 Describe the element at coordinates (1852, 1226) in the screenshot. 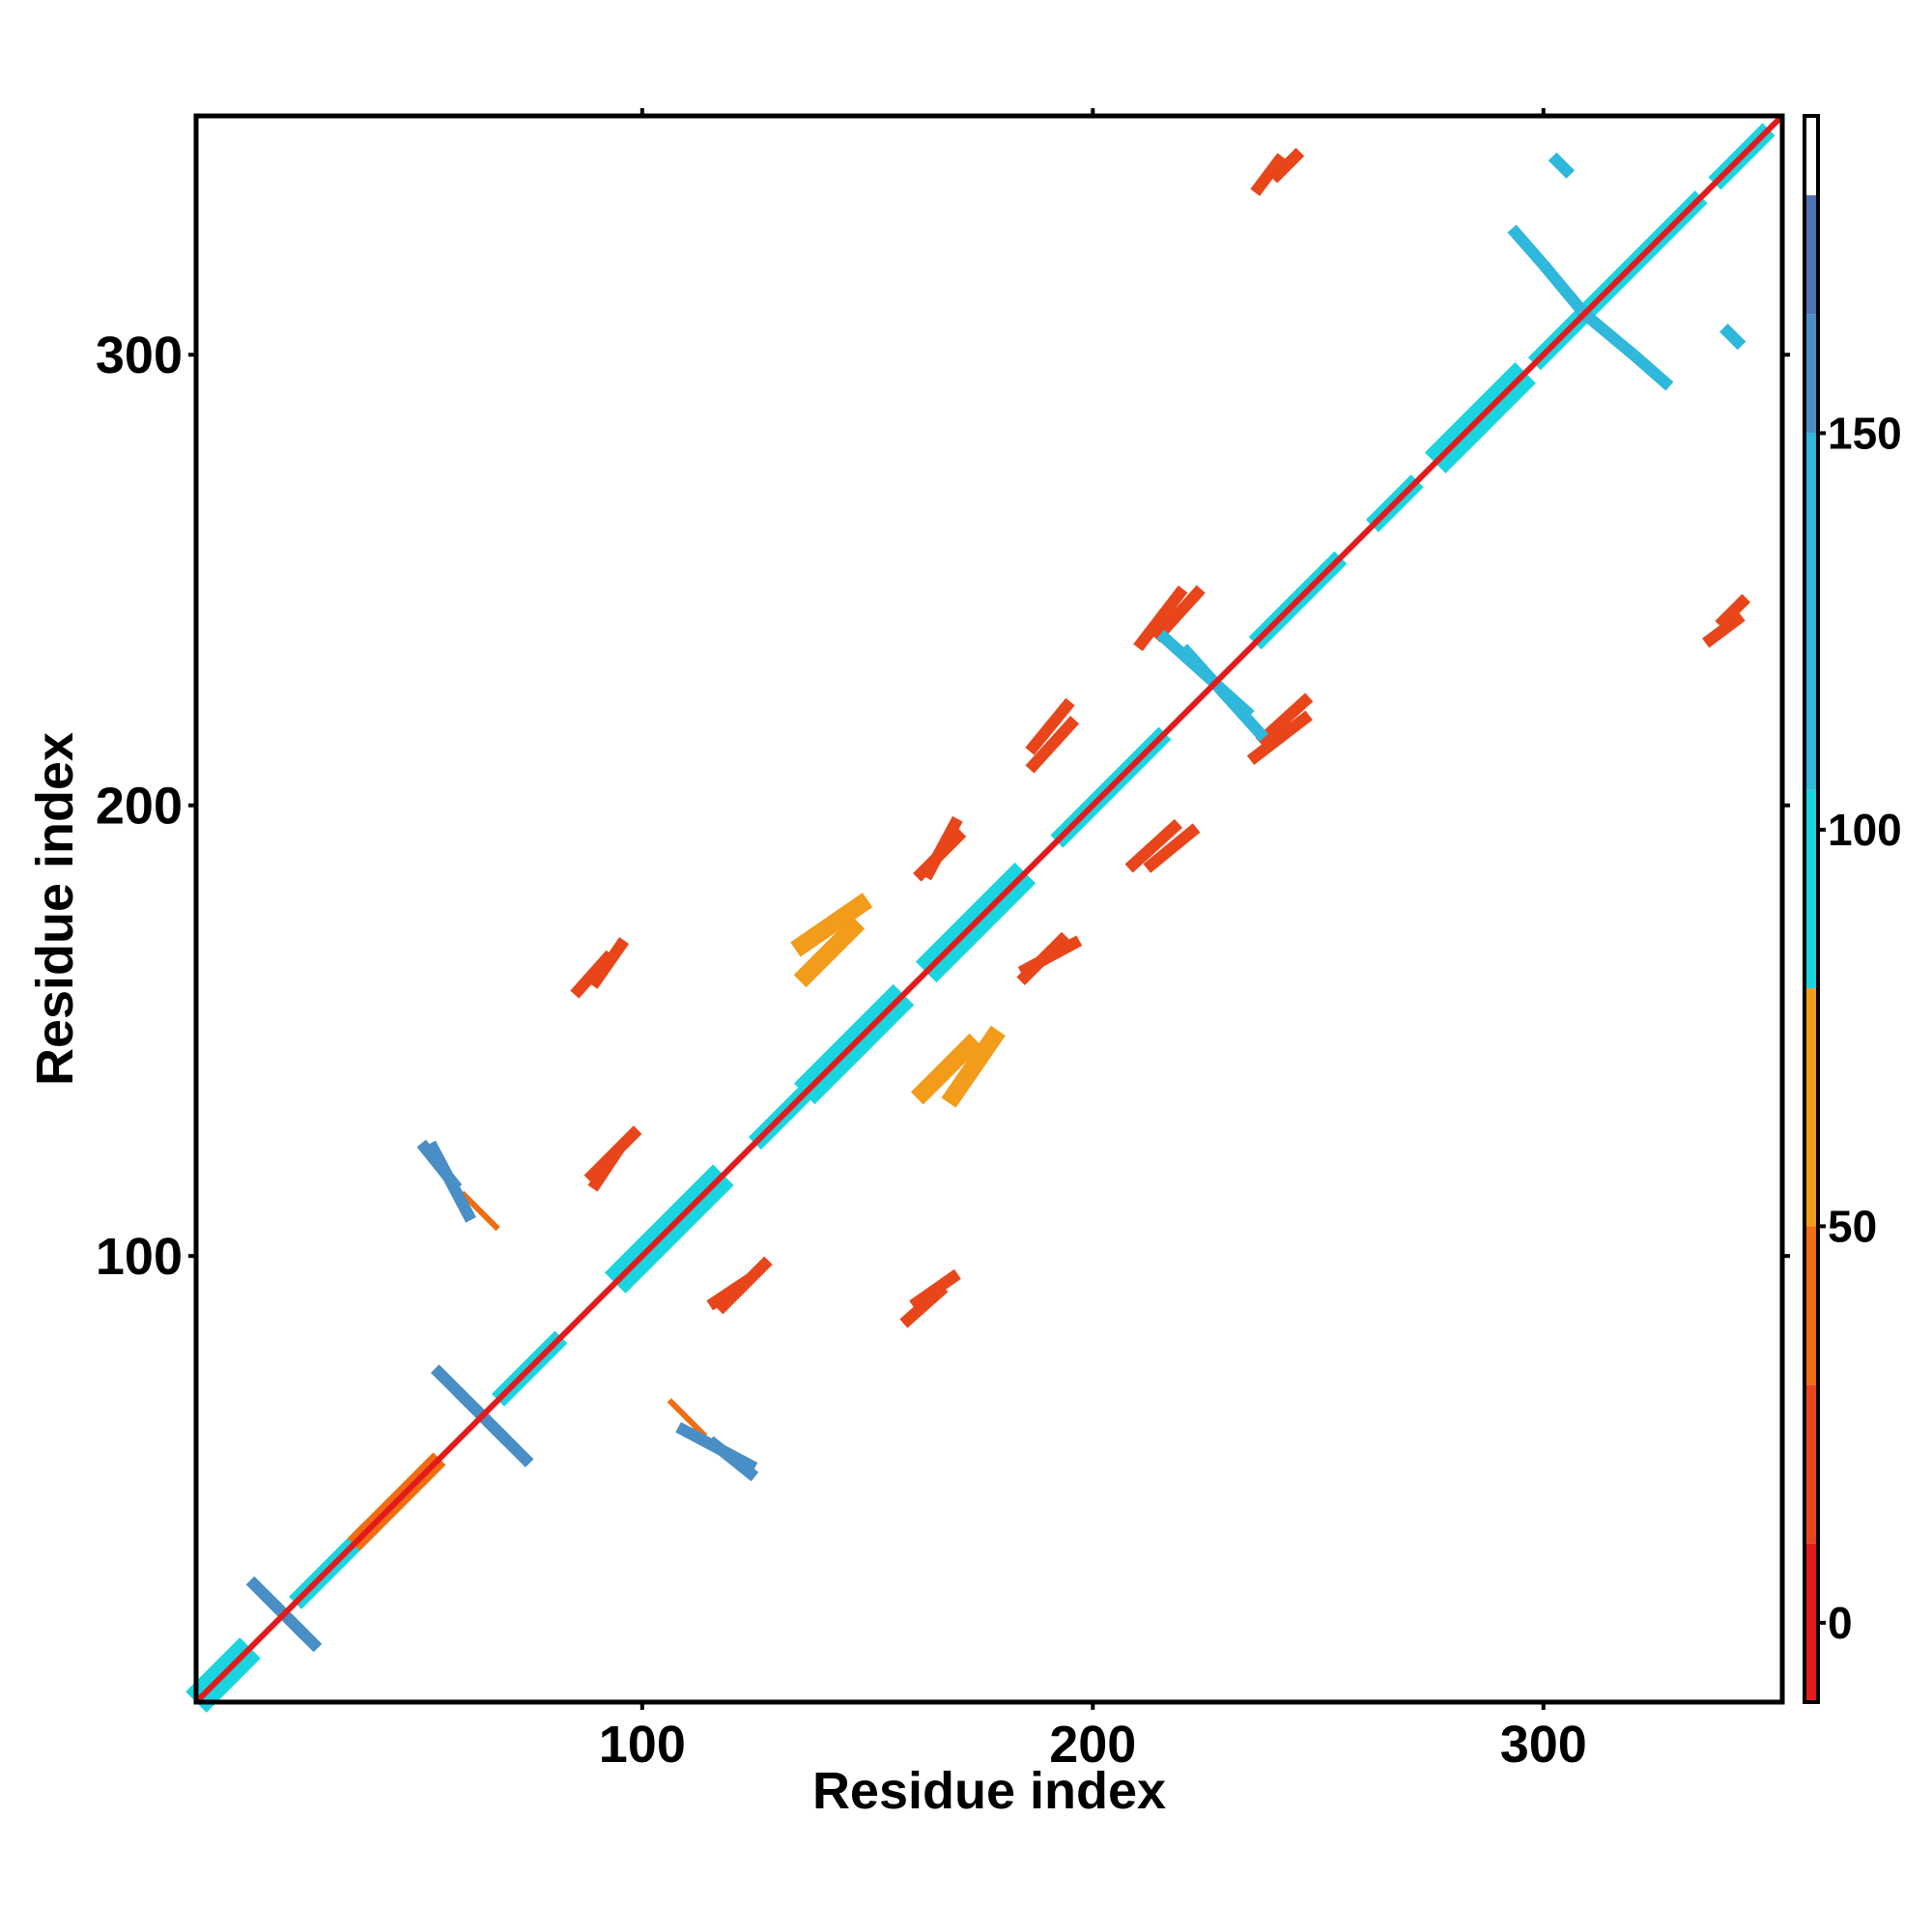

I see `colorbar-tick-label-50: 50` at that location.